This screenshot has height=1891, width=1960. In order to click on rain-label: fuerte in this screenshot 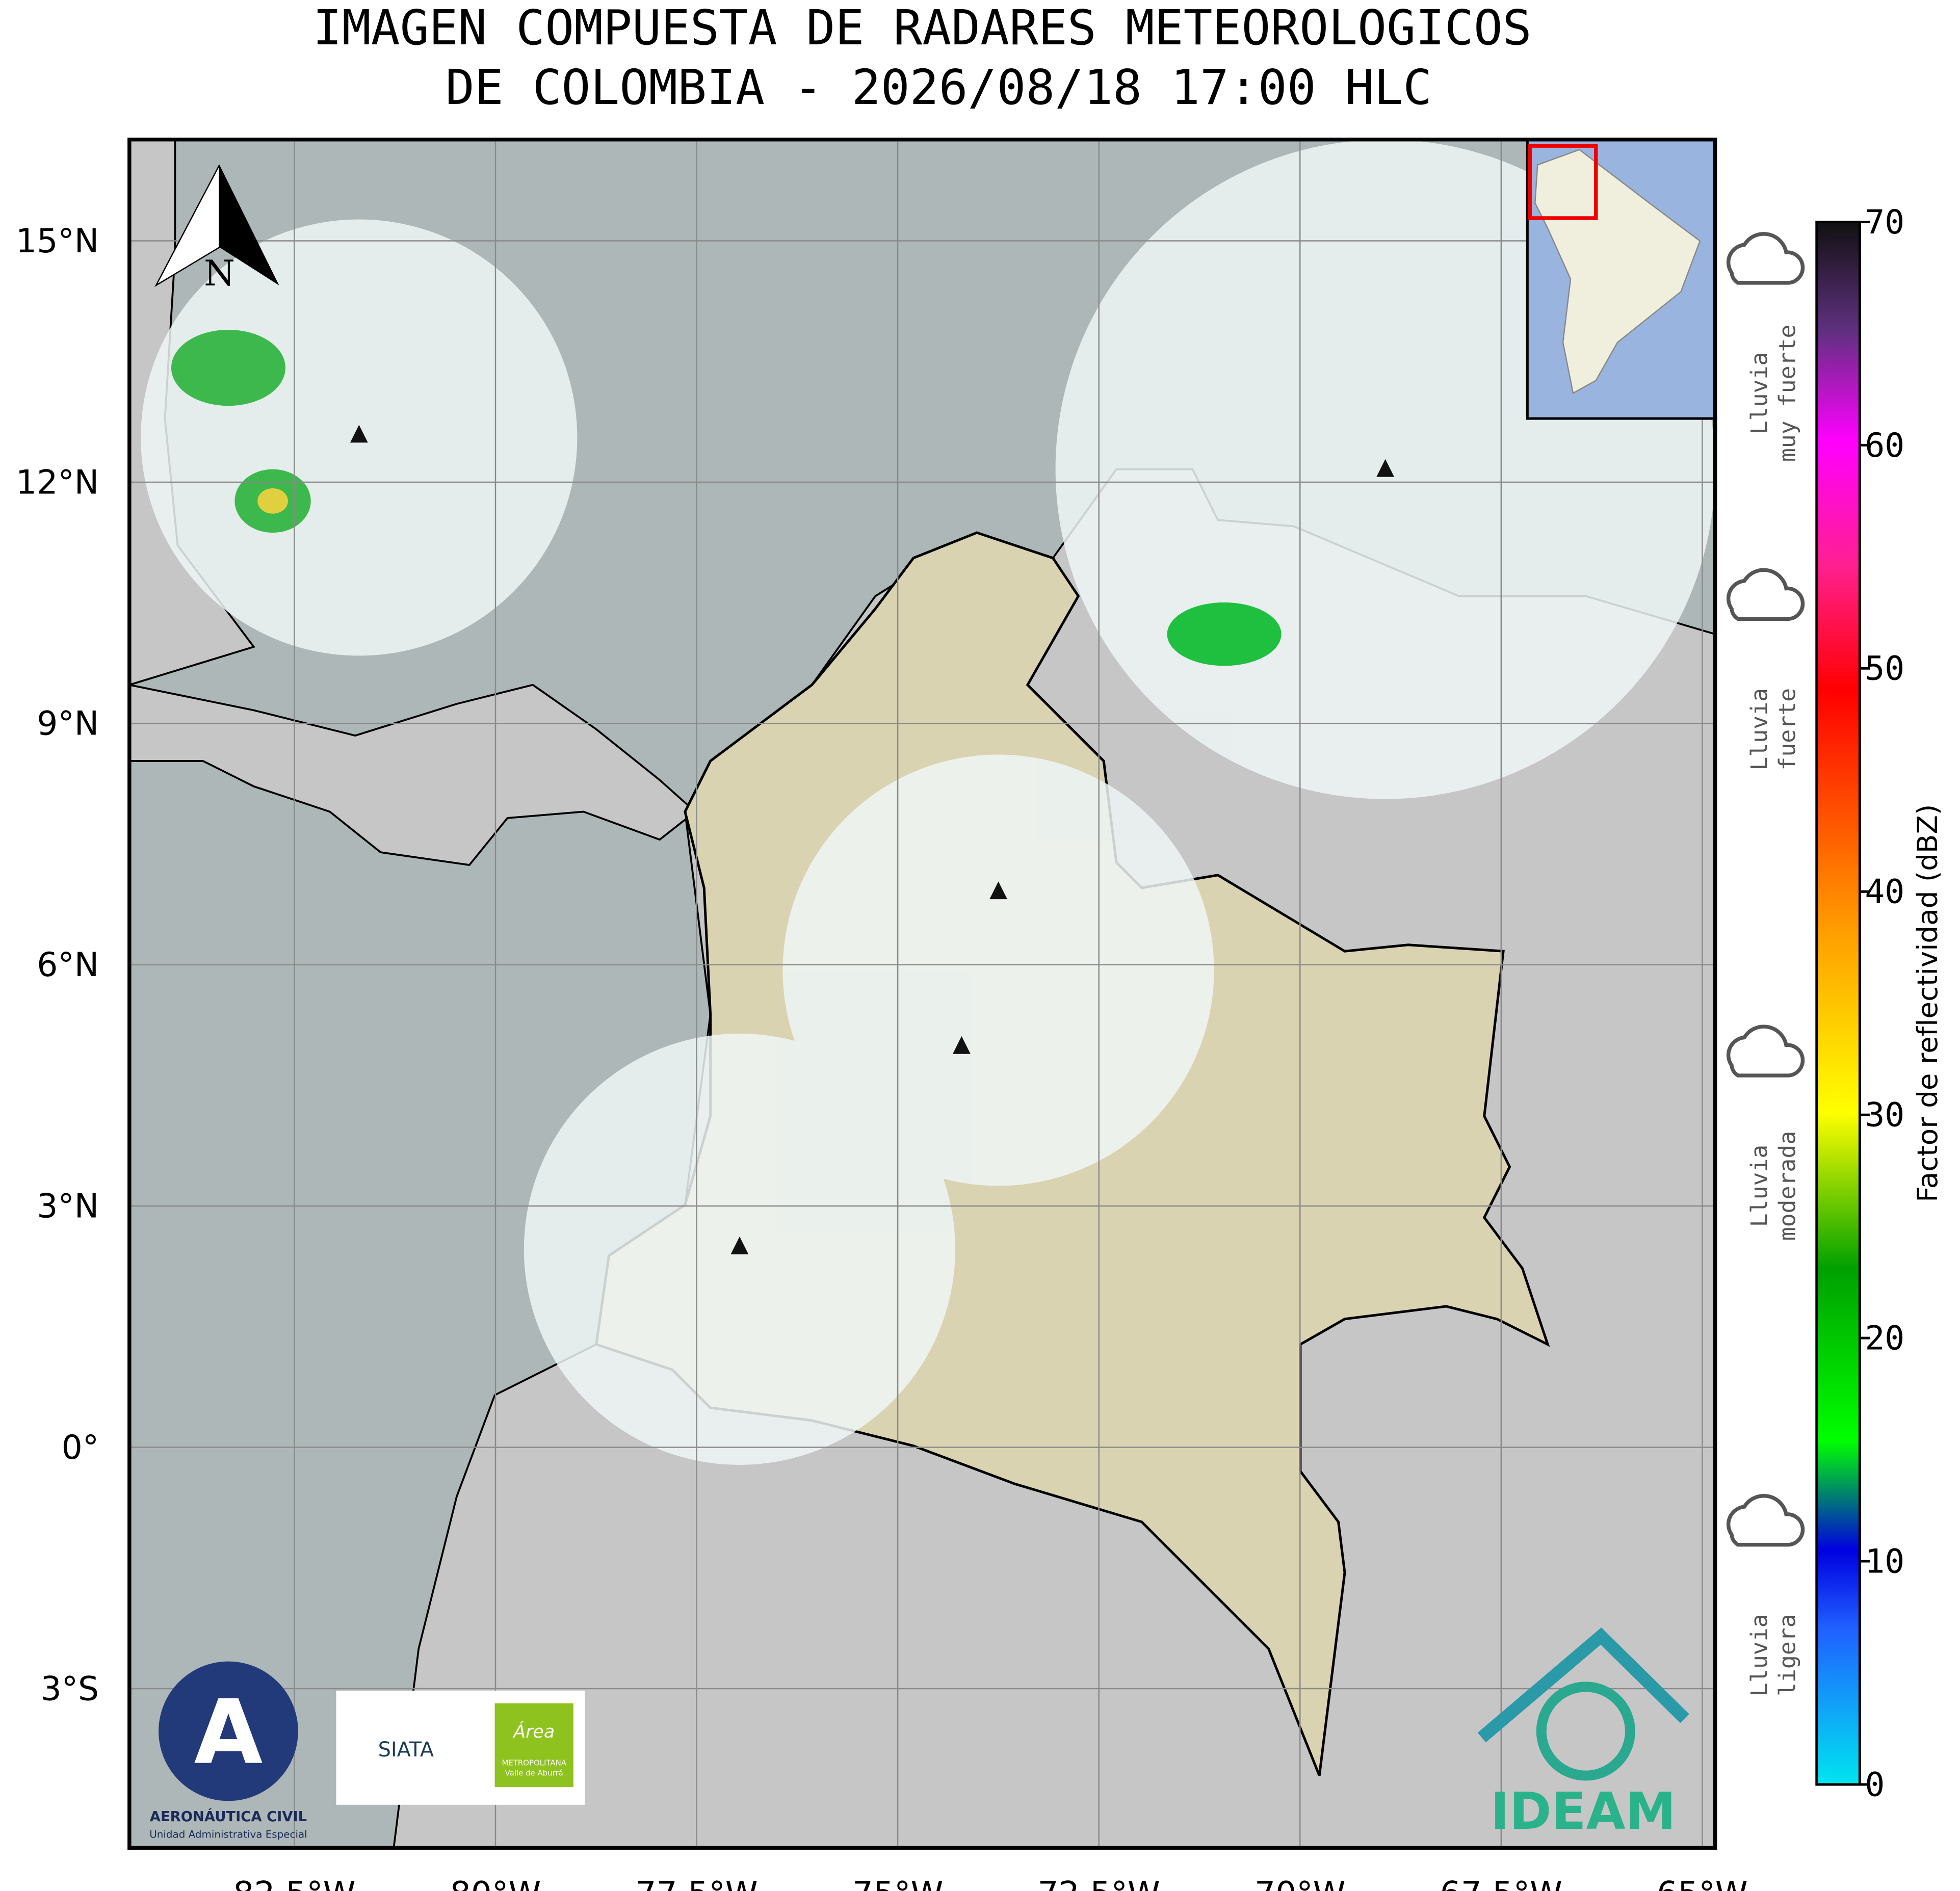, I will do `click(1786, 729)`.